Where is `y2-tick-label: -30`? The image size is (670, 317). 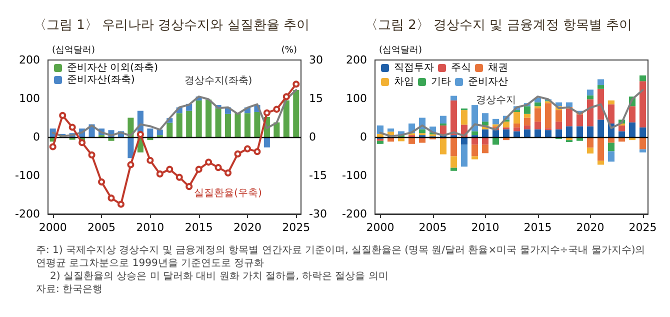
y2-tick-label: -30 is located at coordinates (318, 214).